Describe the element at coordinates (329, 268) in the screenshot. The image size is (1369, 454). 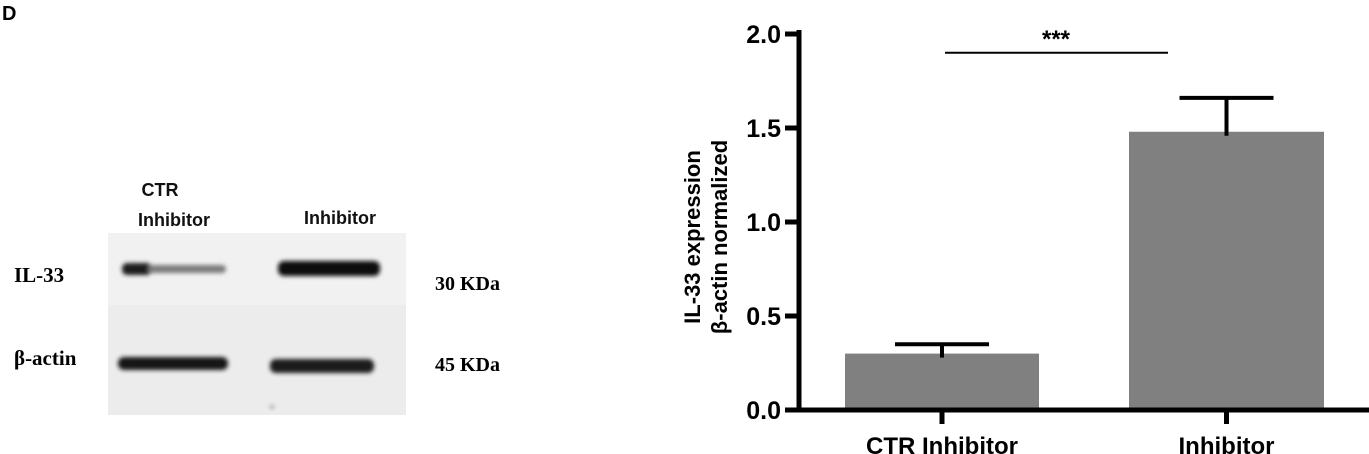
I see `band-il33-inhibitor` at that location.